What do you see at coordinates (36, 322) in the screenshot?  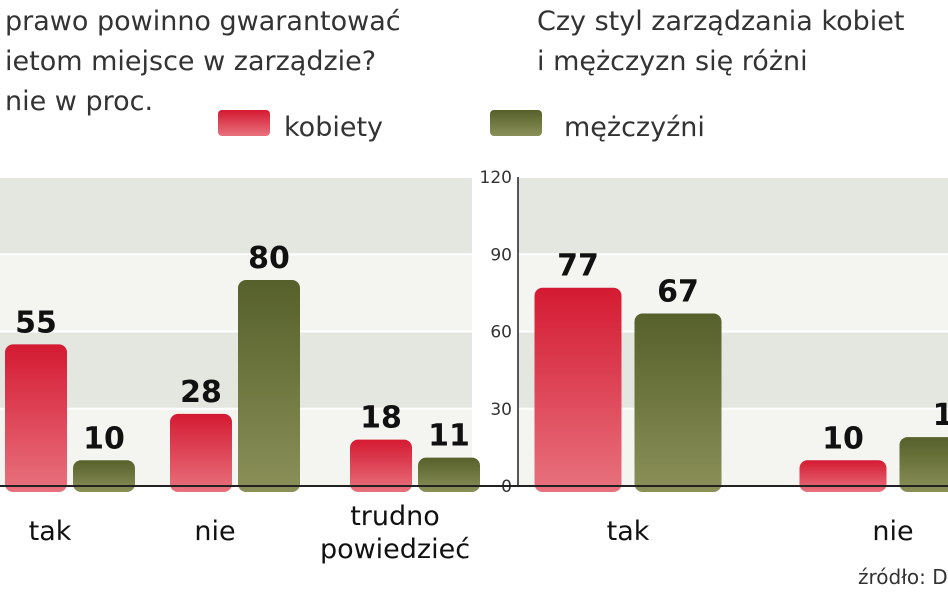 I see `data-label: 55` at bounding box center [36, 322].